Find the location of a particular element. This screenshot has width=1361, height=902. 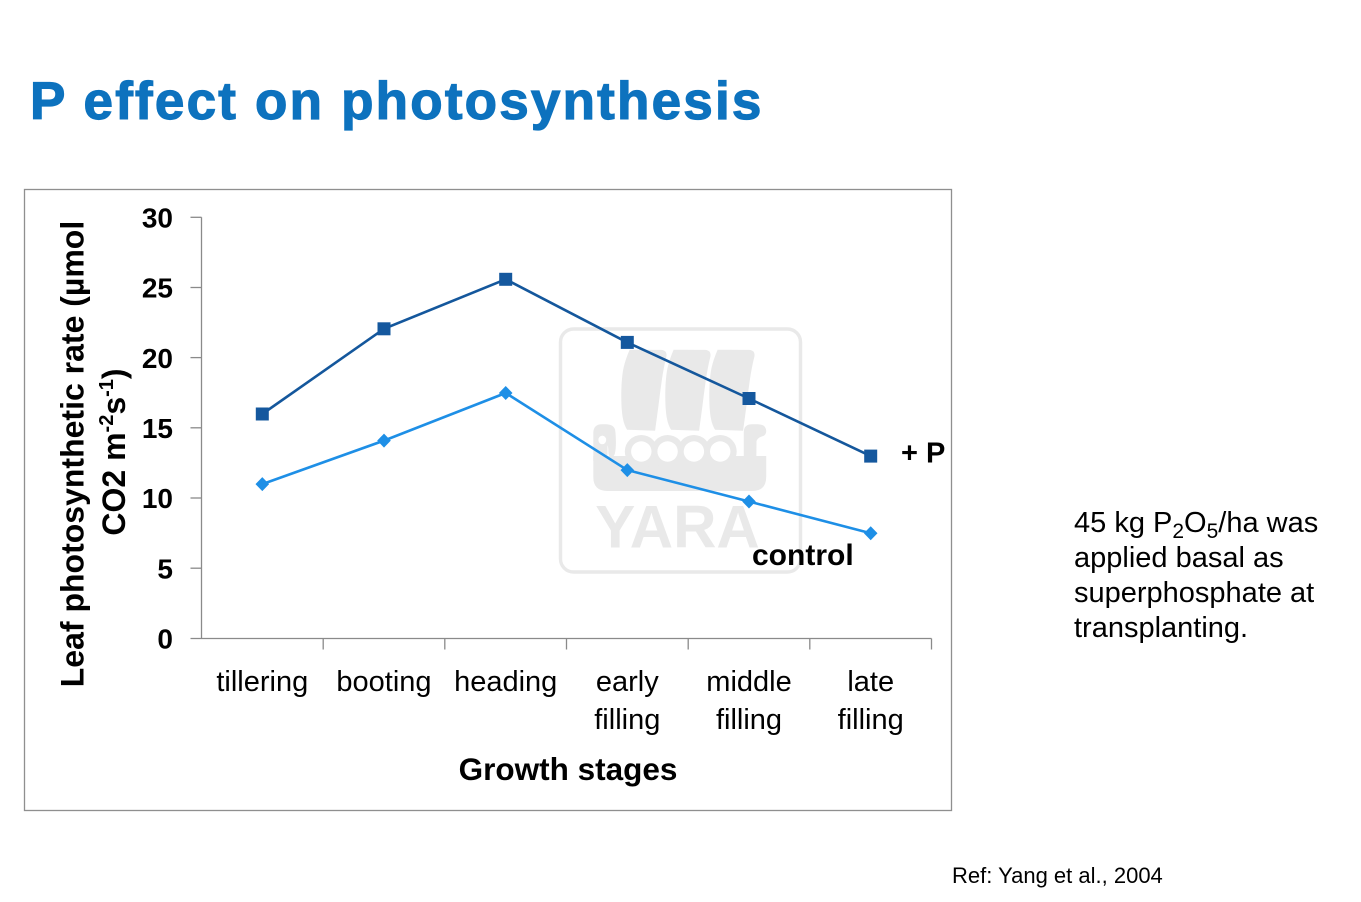

svg-text: 30 is located at coordinates (157, 218).